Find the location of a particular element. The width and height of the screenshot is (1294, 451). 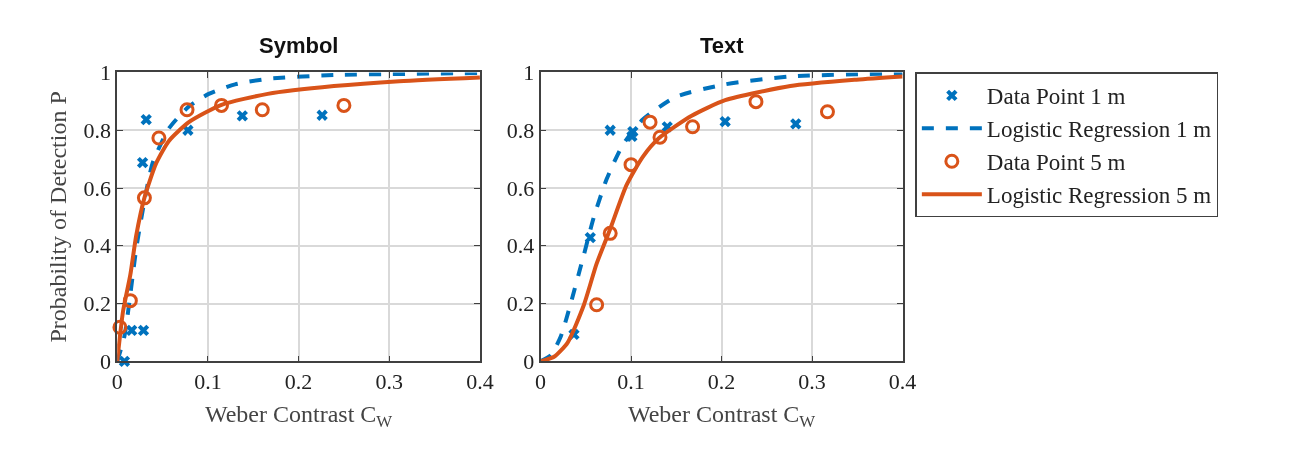

legend-label: Data Point 5 m is located at coordinates (1056, 163).